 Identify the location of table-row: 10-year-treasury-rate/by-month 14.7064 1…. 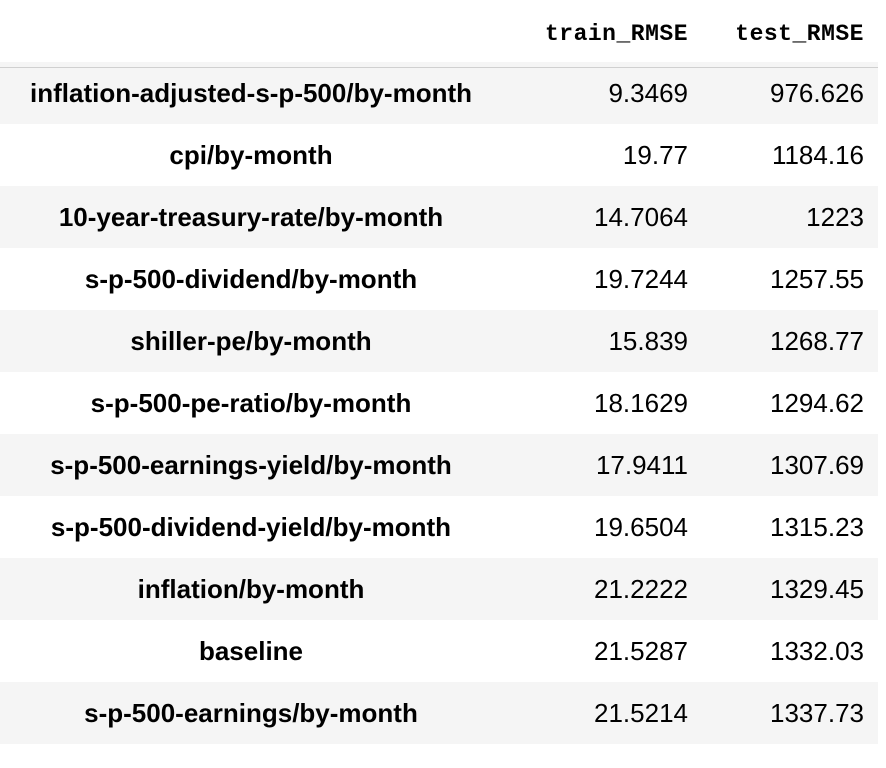
(439, 217).